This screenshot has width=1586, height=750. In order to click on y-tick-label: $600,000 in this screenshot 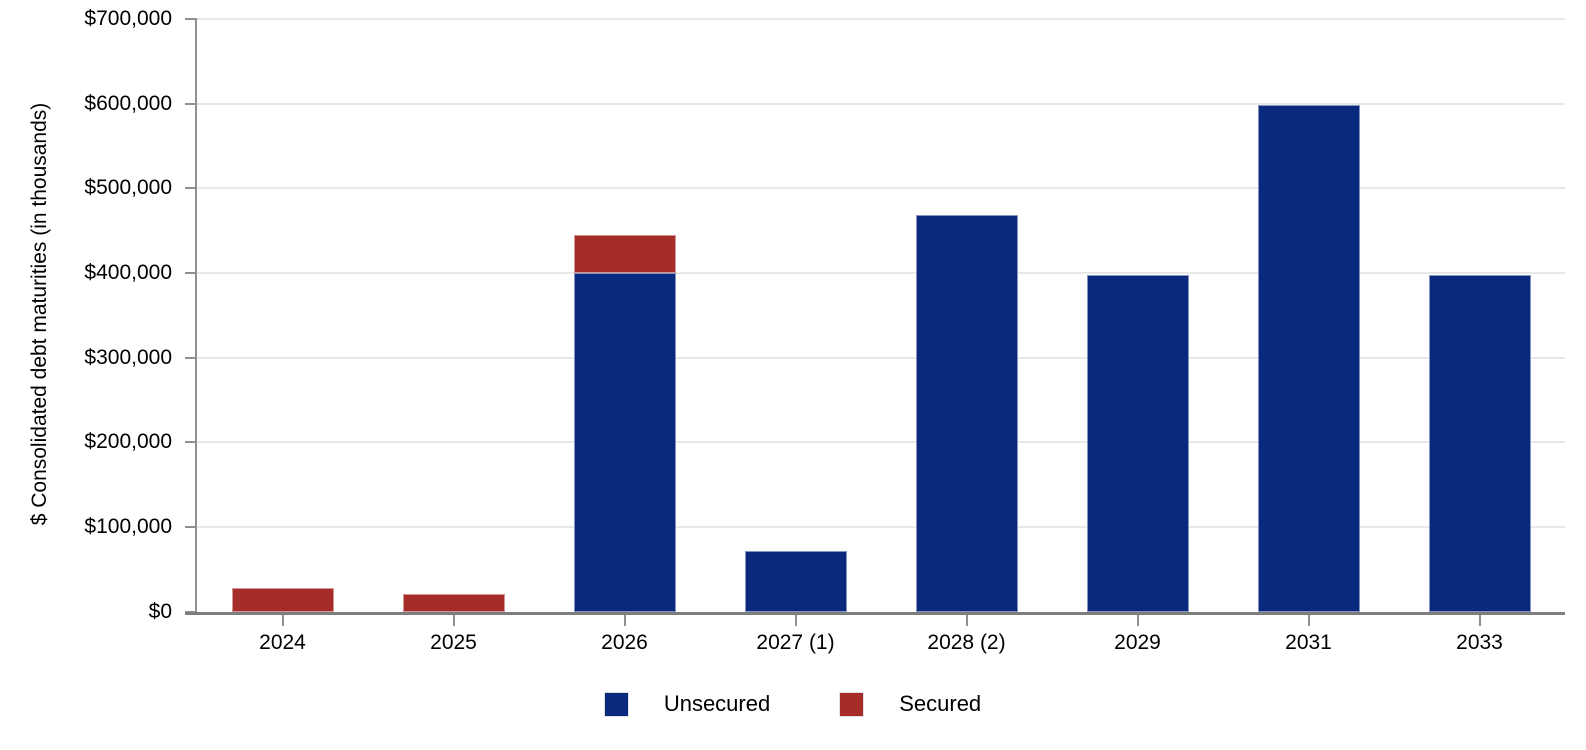, I will do `click(128, 103)`.